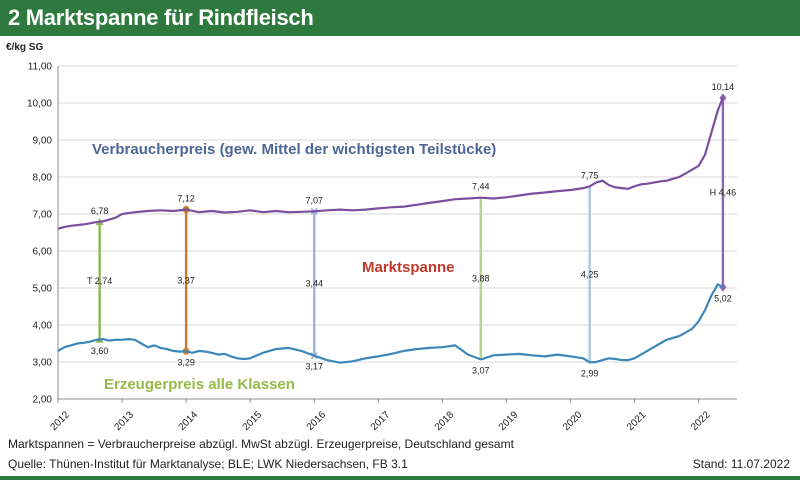 The width and height of the screenshot is (800, 480). Describe the element at coordinates (400, 478) in the screenshot. I see `bottom-rule` at that location.